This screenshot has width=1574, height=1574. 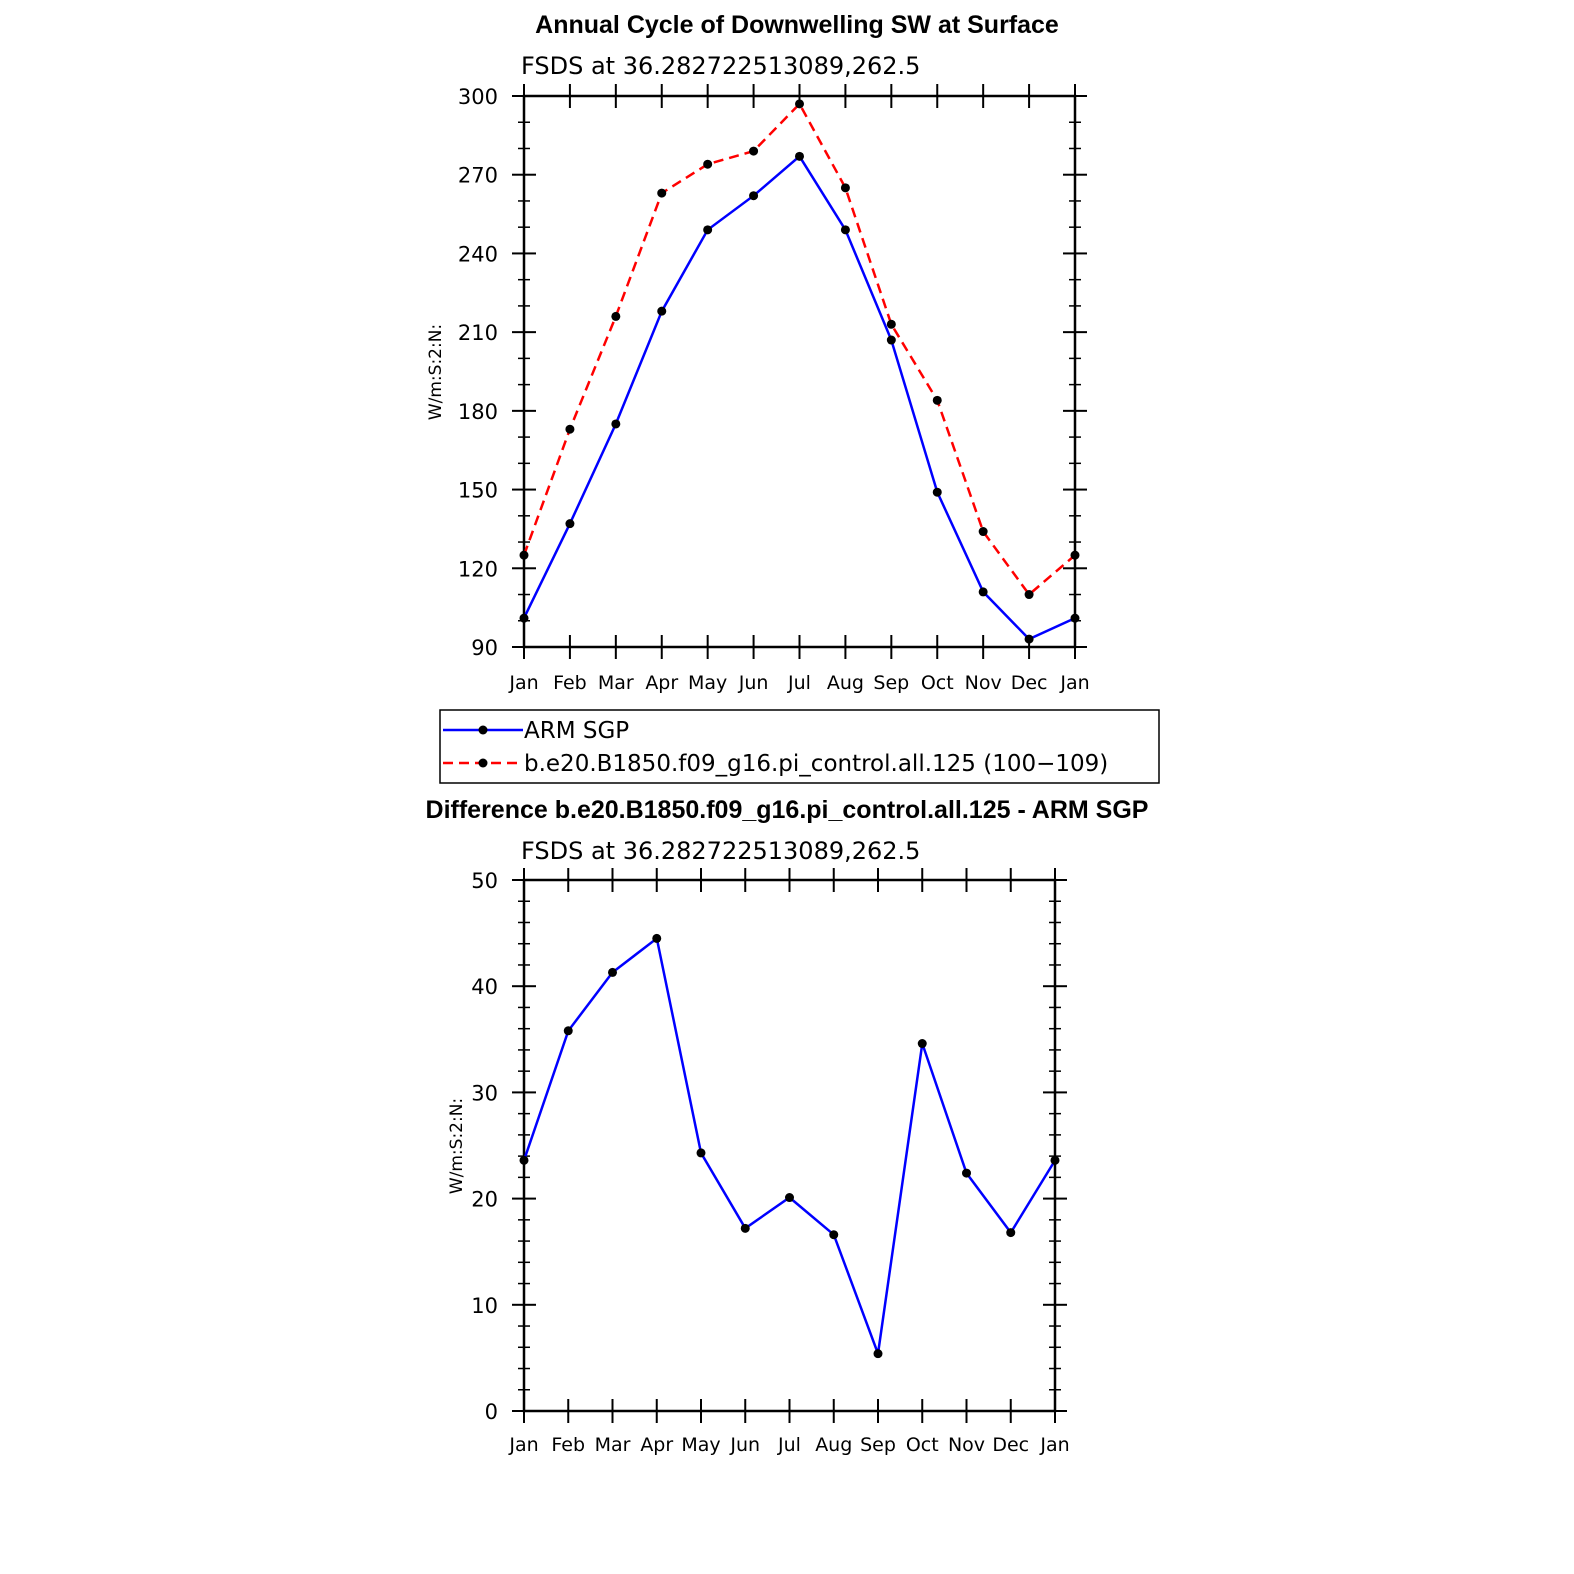 What do you see at coordinates (484, 1093) in the screenshot?
I see `y-tick-label: 30` at bounding box center [484, 1093].